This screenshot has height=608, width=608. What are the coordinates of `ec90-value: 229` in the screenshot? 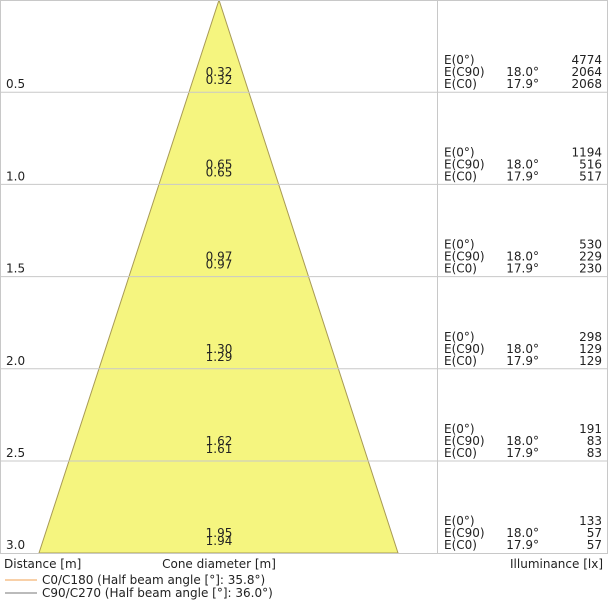 It's located at (590, 257).